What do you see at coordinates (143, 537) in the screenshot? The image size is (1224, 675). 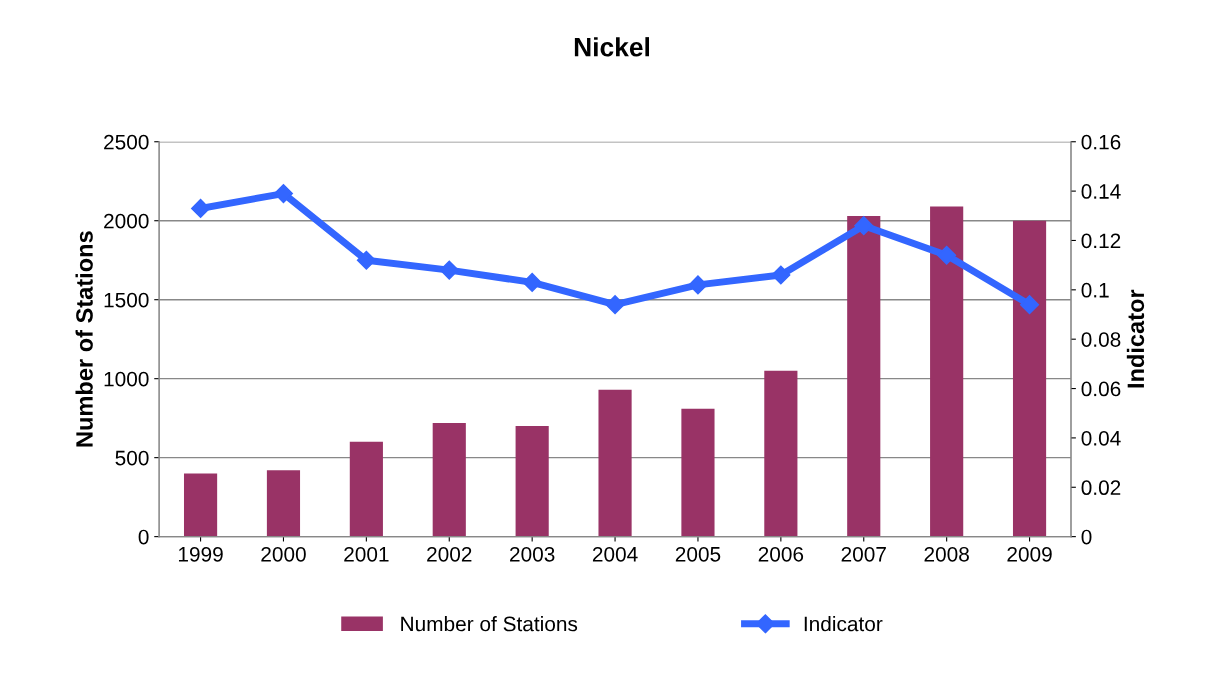 I see `y-tick-label: 0` at bounding box center [143, 537].